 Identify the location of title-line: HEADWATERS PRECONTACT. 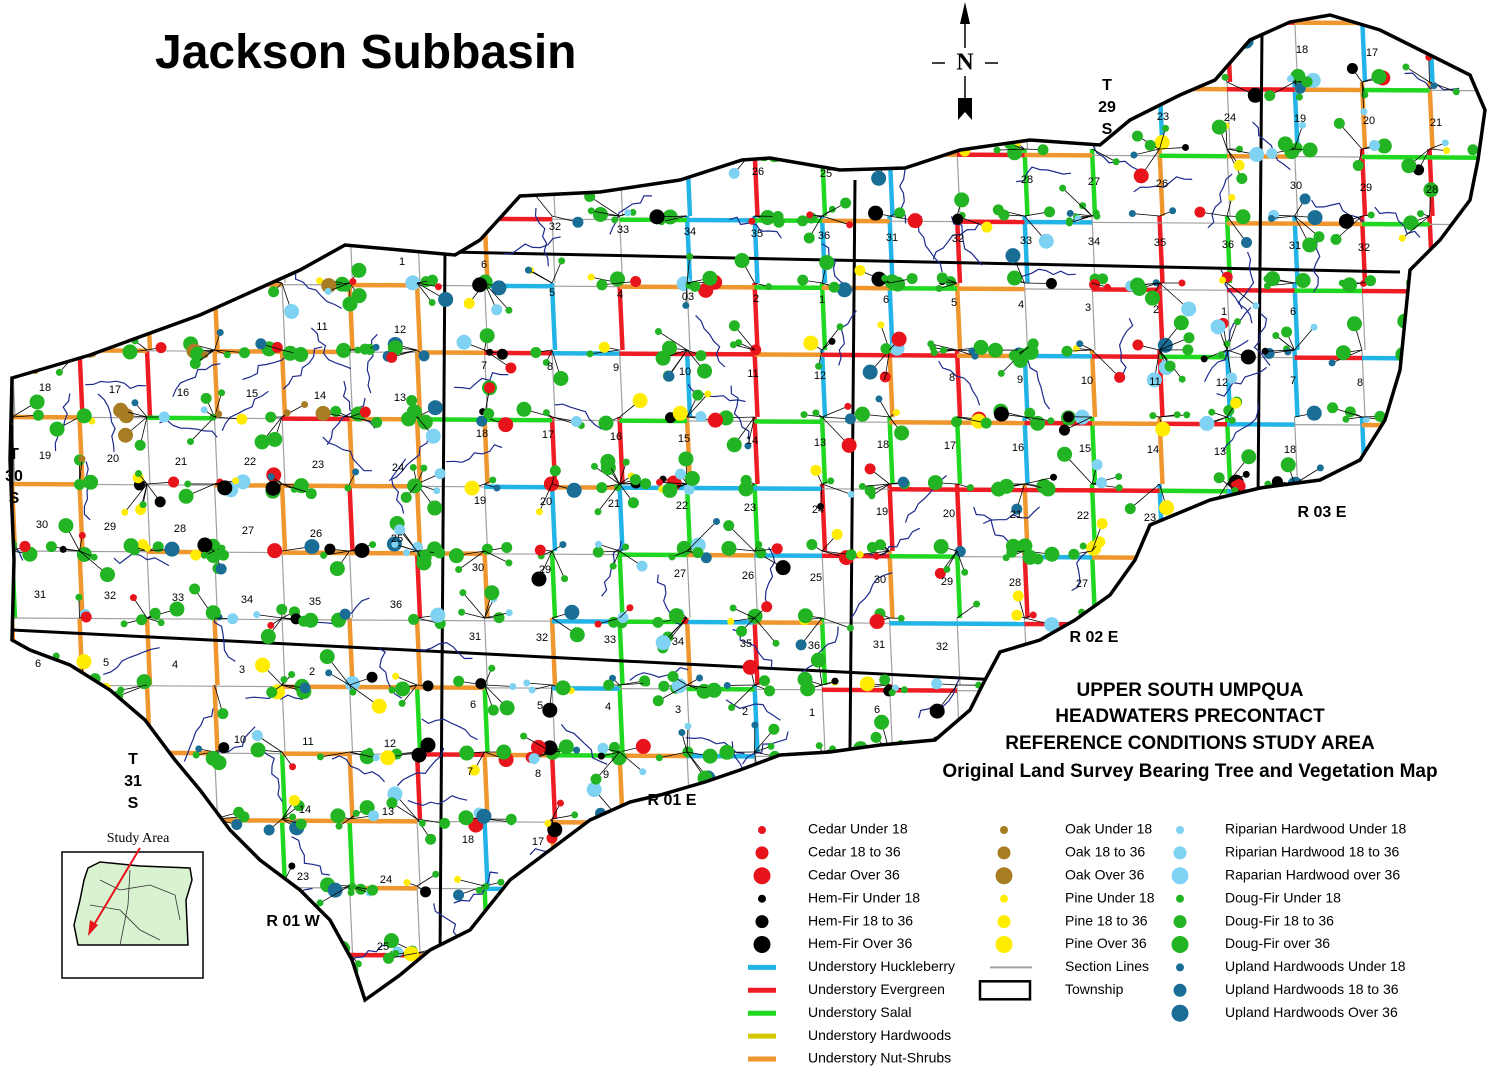
(1190, 716).